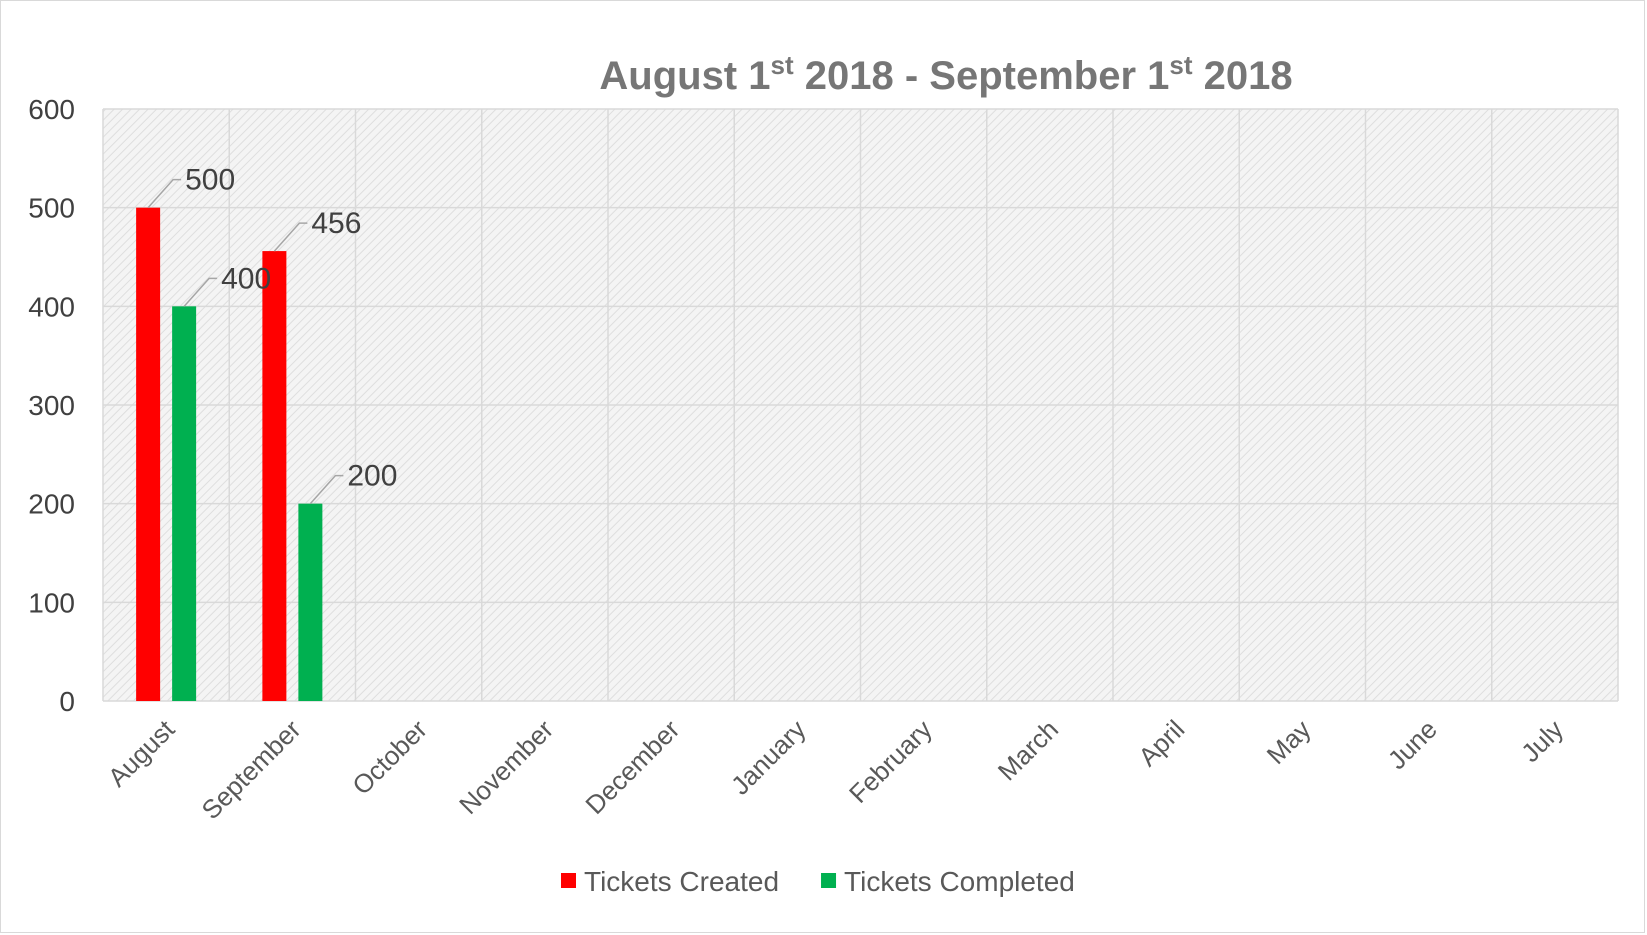 Image resolution: width=1647 pixels, height=935 pixels. What do you see at coordinates (818, 881) in the screenshot?
I see `legend: Tickets Created Tickets Completed` at bounding box center [818, 881].